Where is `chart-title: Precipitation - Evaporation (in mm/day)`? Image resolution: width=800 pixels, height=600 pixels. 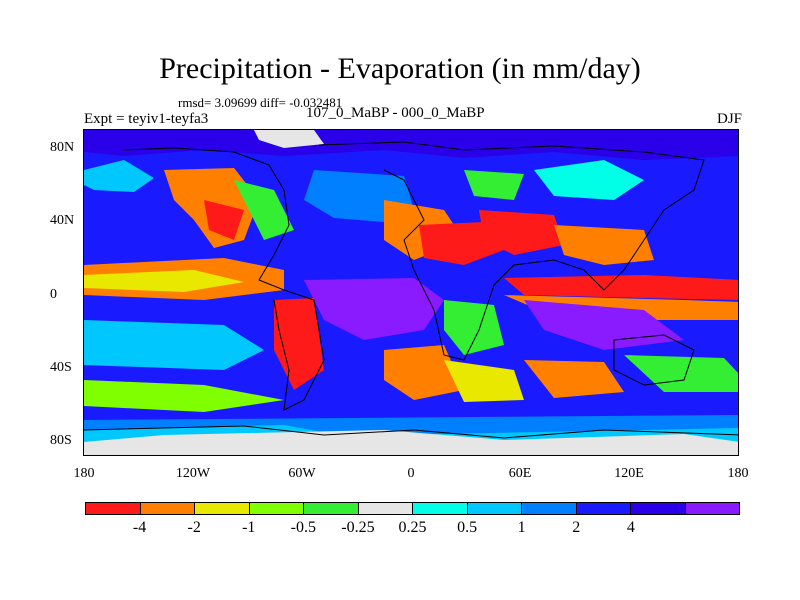 chart-title: Precipitation - Evaporation (in mm/day) is located at coordinates (400, 68).